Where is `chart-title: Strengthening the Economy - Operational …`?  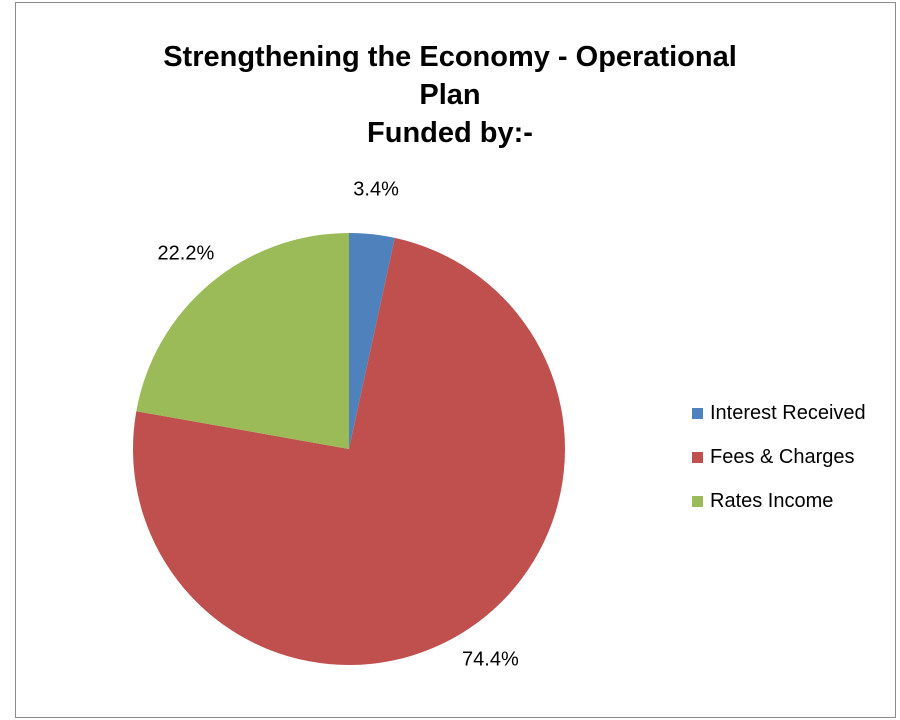
chart-title: Strengthening the Economy - Operational … is located at coordinates (450, 95).